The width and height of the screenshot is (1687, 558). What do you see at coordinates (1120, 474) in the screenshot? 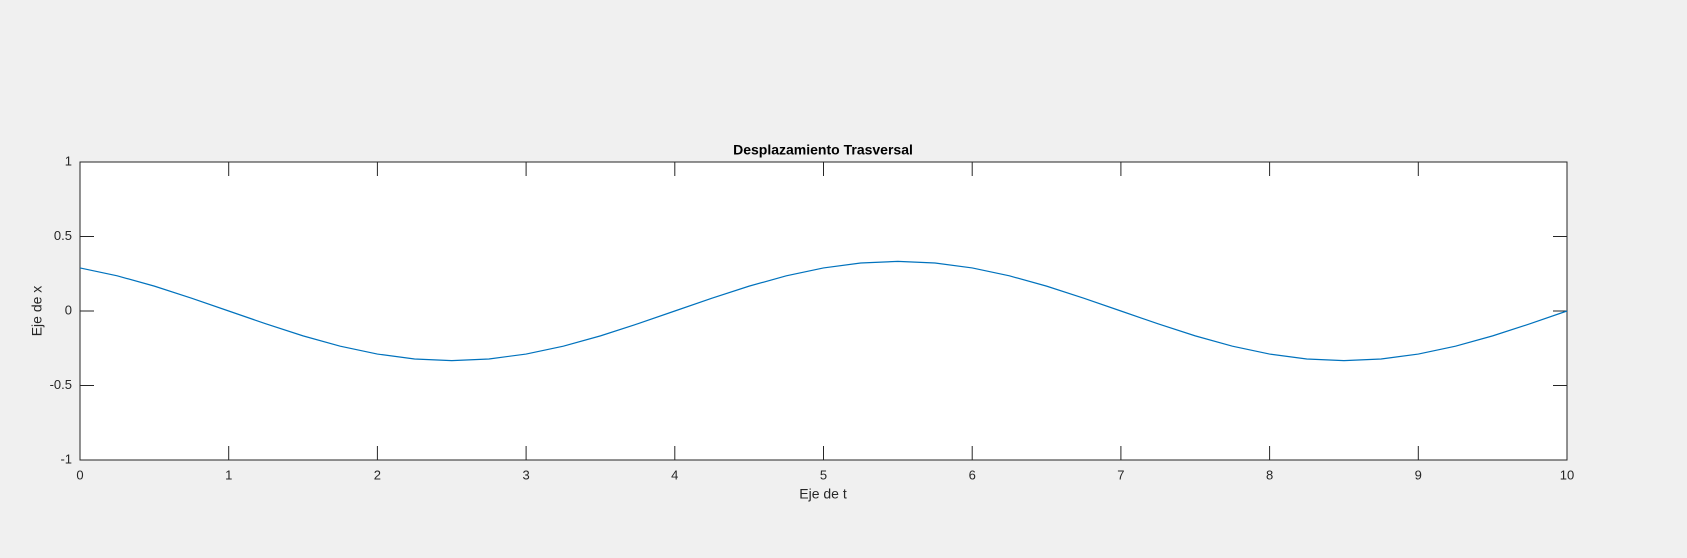
I see `x-tick-label: 7` at bounding box center [1120, 474].